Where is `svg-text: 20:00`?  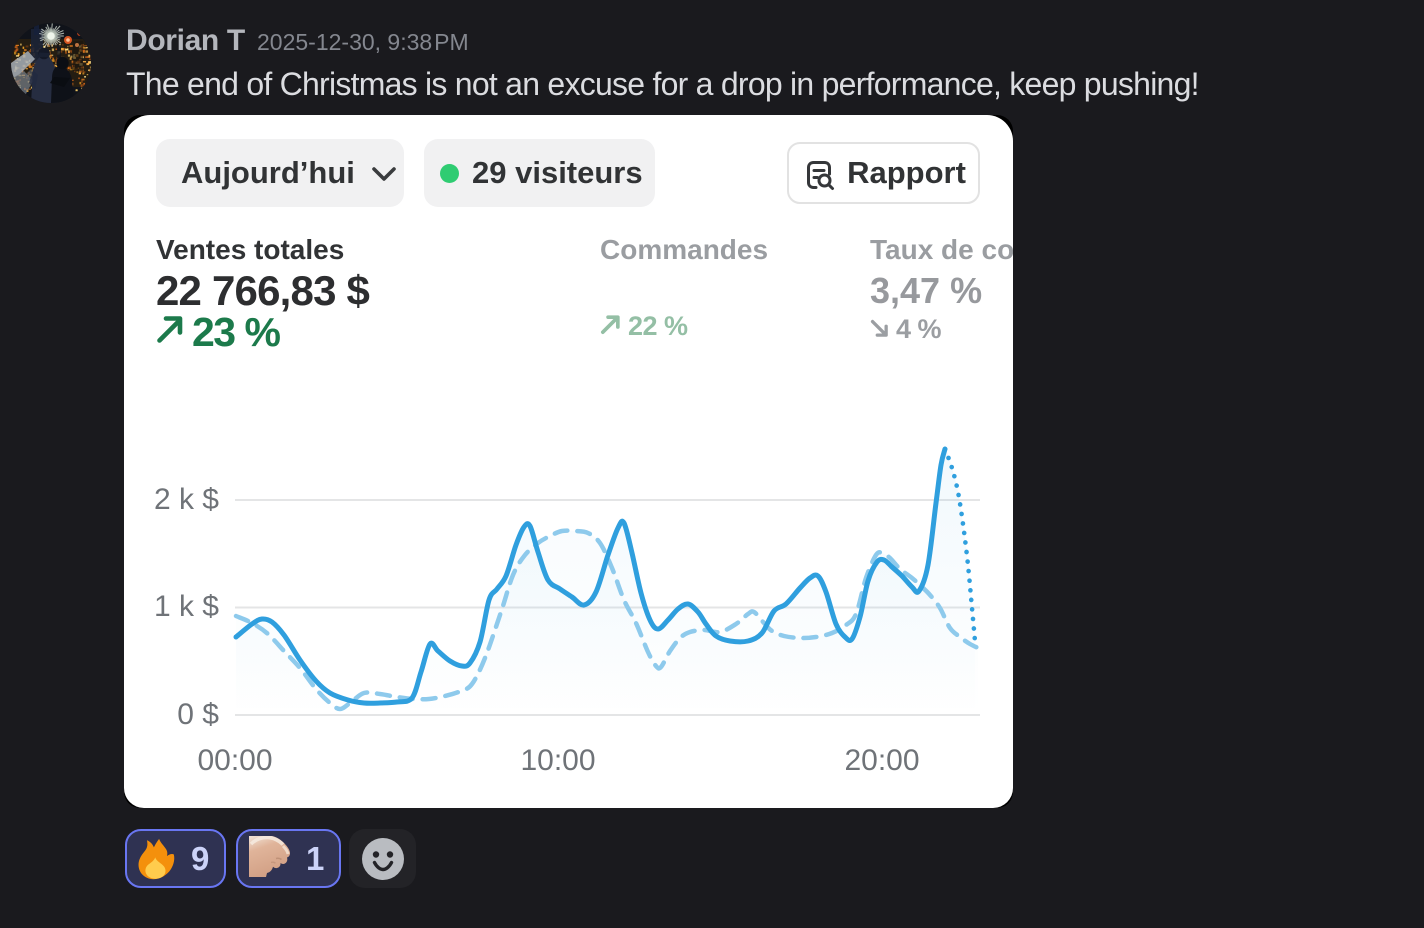 svg-text: 20:00 is located at coordinates (881, 760).